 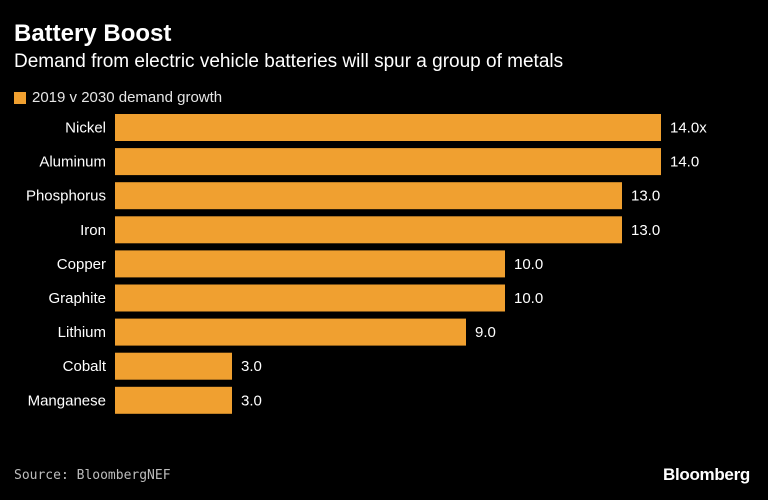 I want to click on category-label: Copper, so click(x=81, y=264).